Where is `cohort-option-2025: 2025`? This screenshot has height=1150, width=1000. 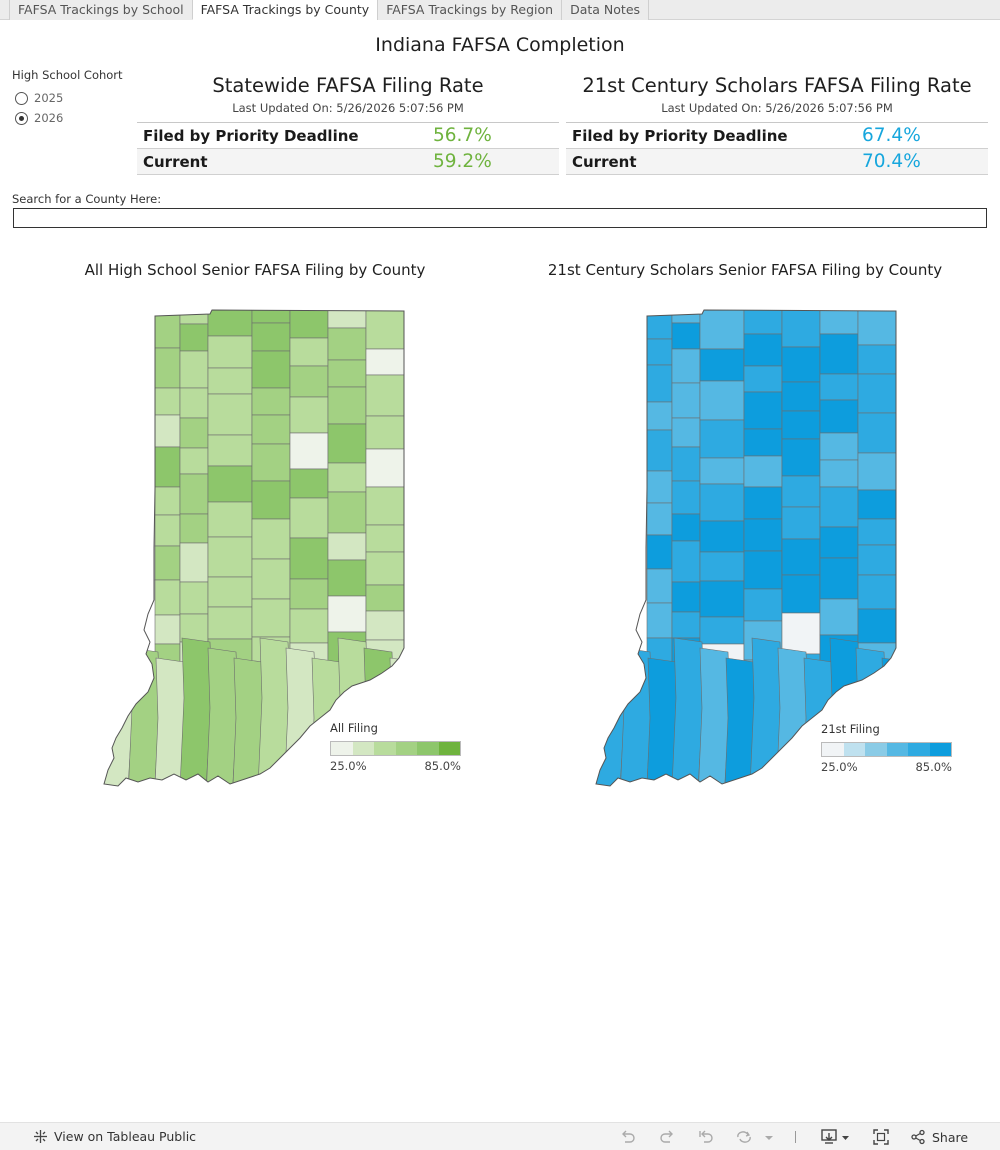 cohort-option-2025: 2025 is located at coordinates (67, 98).